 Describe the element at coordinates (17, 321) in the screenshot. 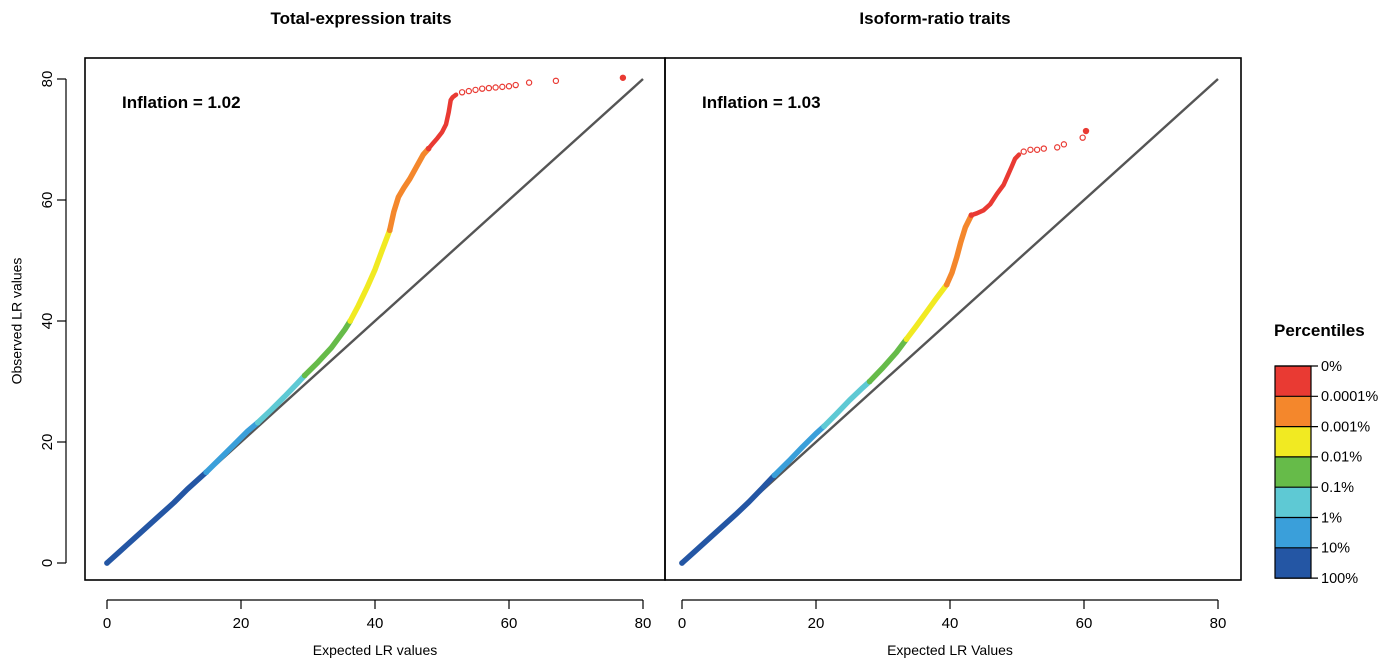

I see `y-axis-label: Observed LR values` at that location.